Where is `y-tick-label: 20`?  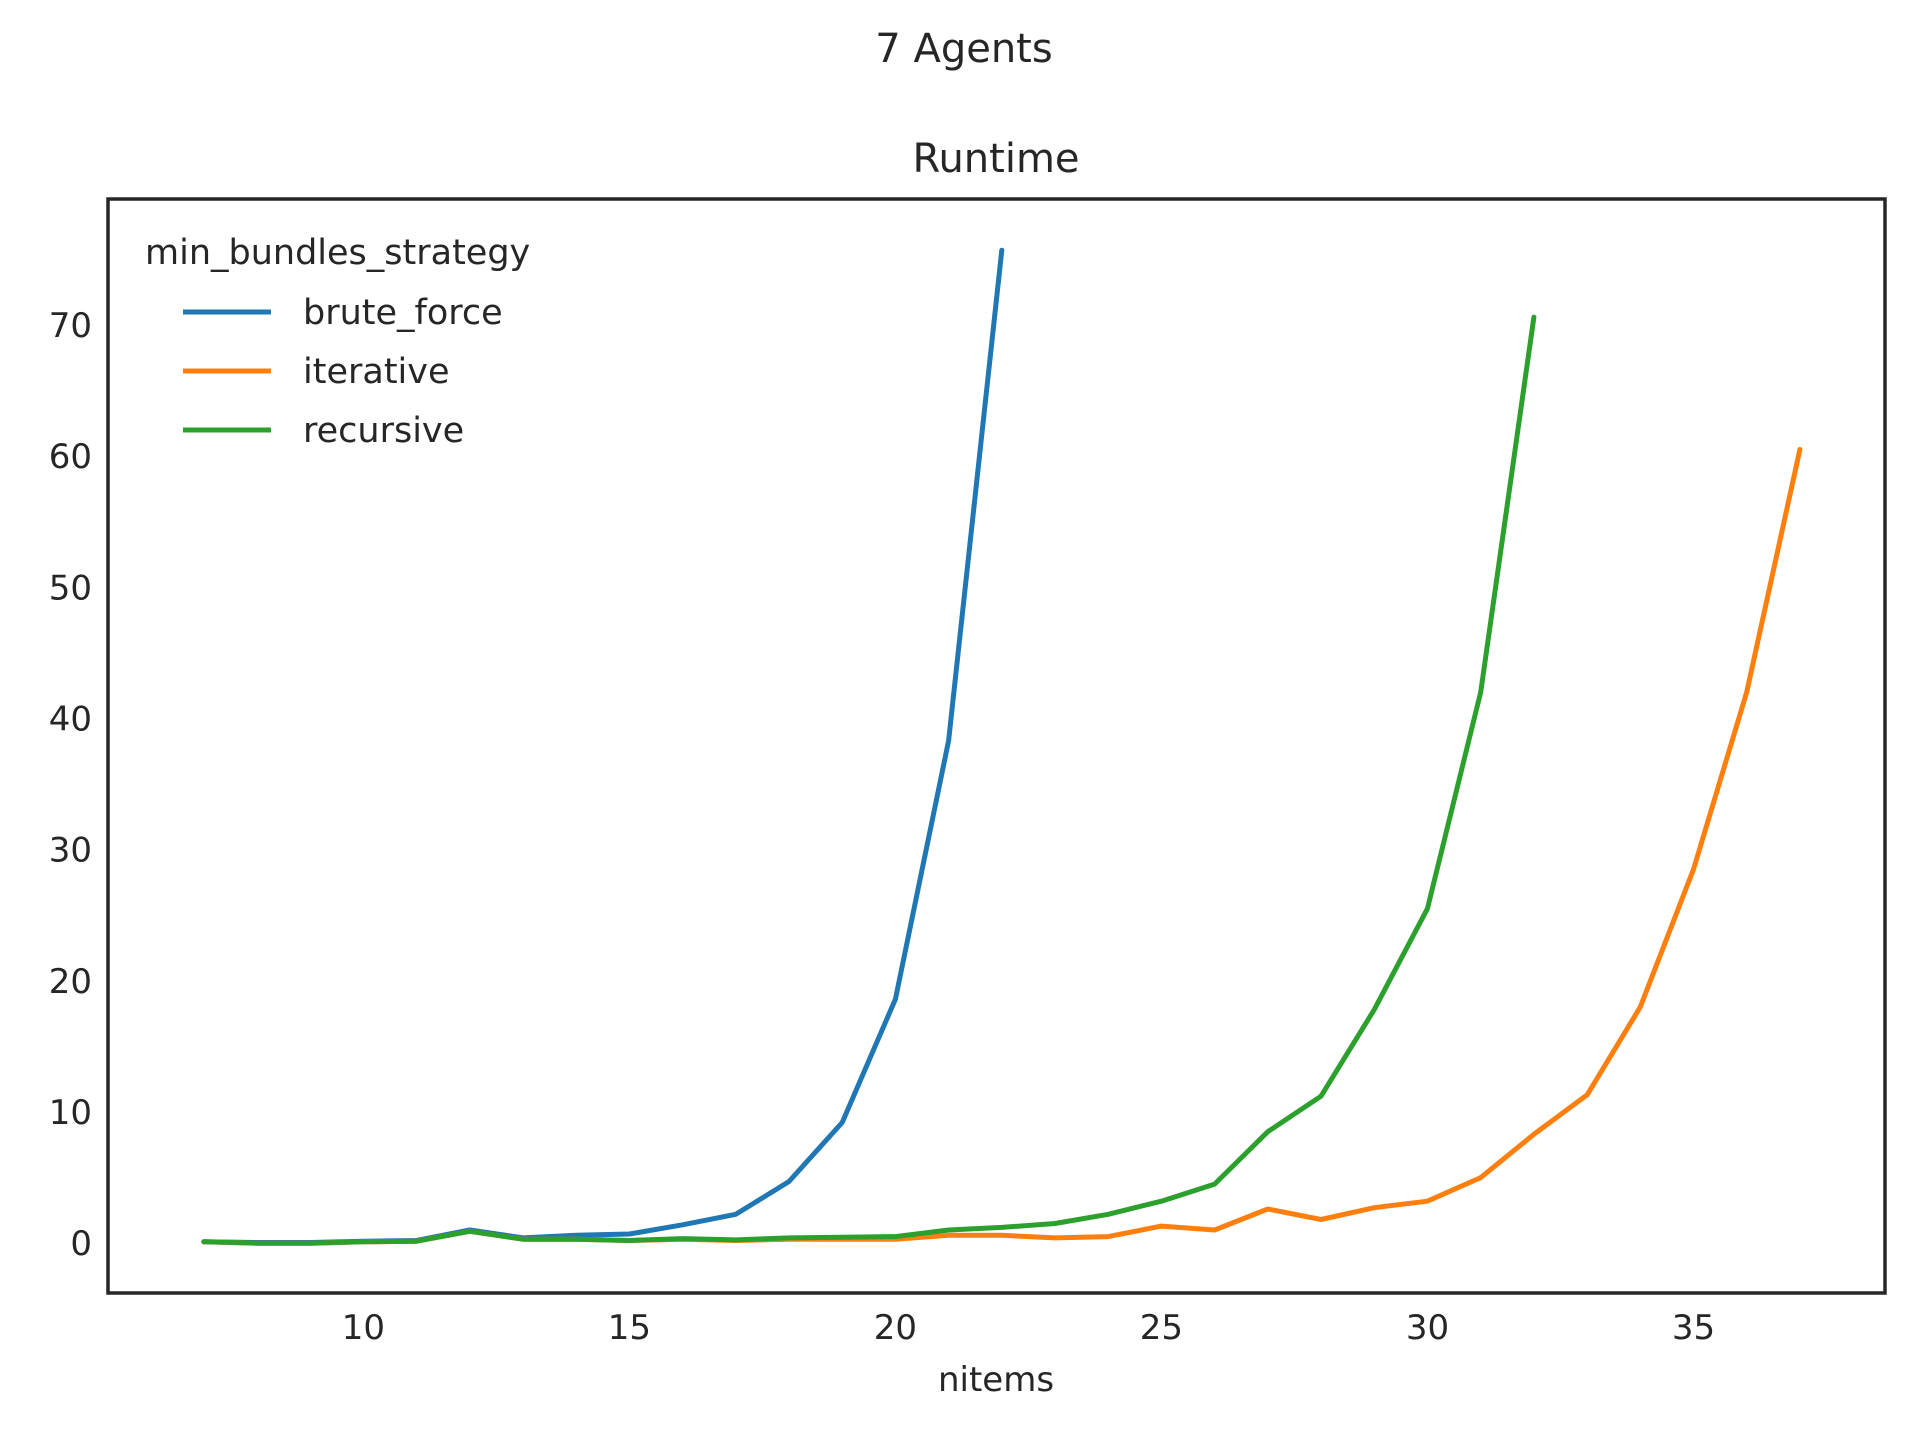 y-tick-label: 20 is located at coordinates (70, 982).